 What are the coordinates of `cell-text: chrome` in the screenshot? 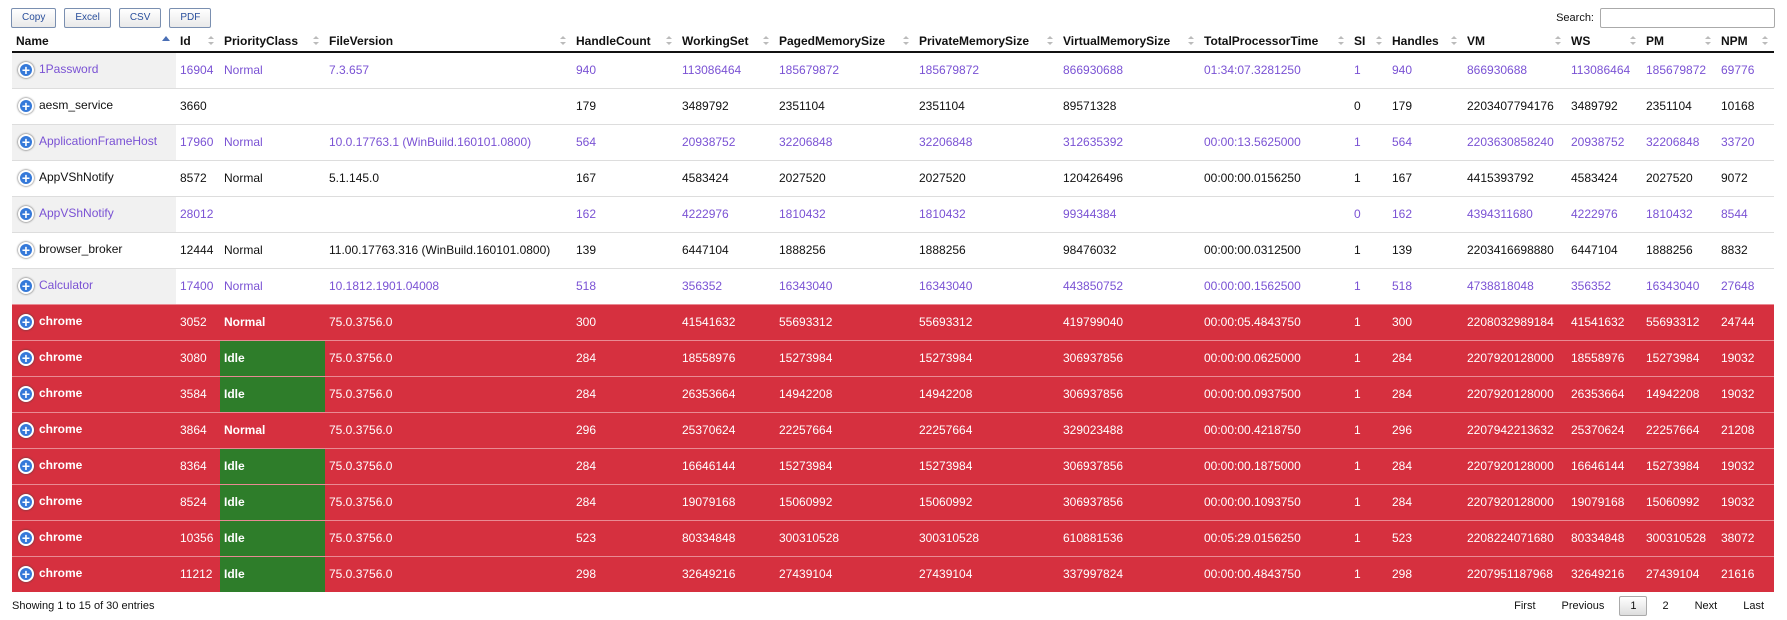 It's located at (61, 393).